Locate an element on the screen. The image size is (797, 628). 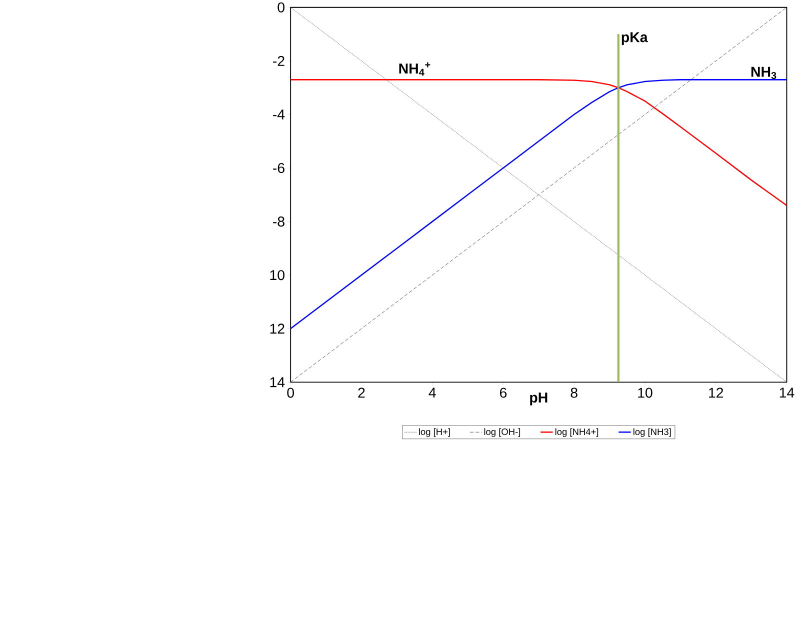
x-tick-label: 2 is located at coordinates (361, 393).